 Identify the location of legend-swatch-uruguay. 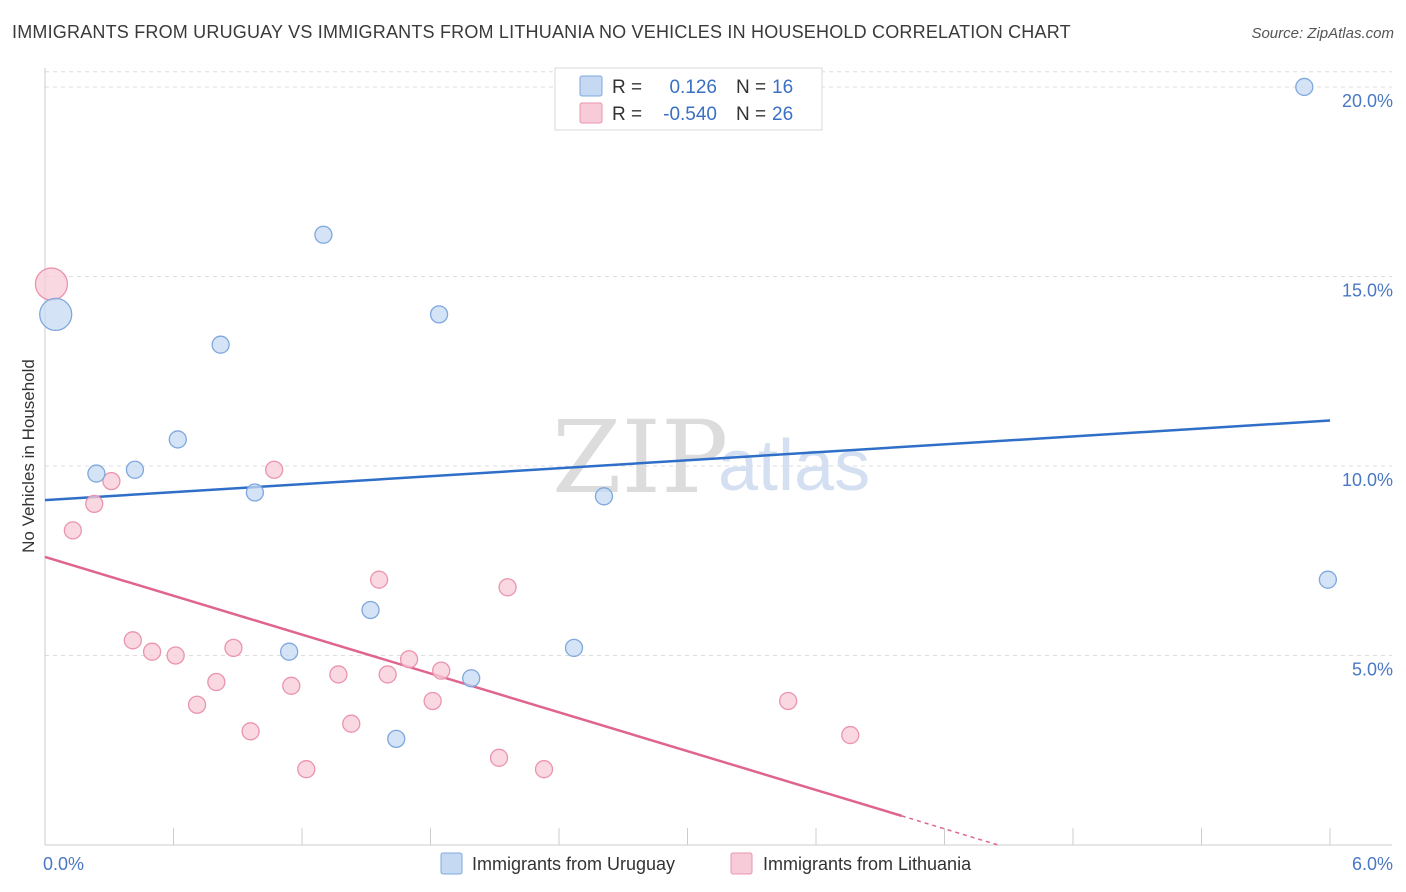
(591, 86).